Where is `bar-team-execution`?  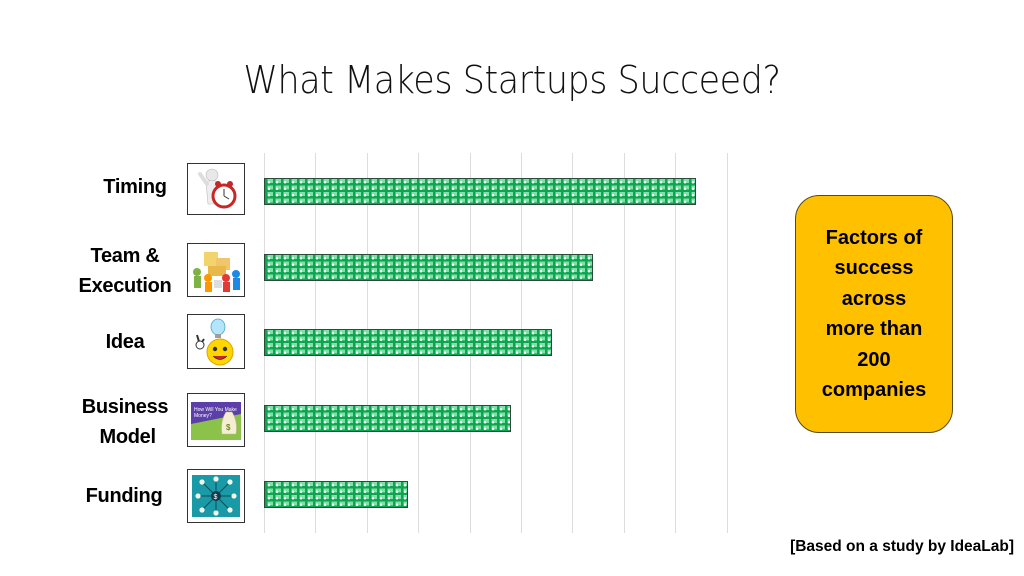 bar-team-execution is located at coordinates (428, 267).